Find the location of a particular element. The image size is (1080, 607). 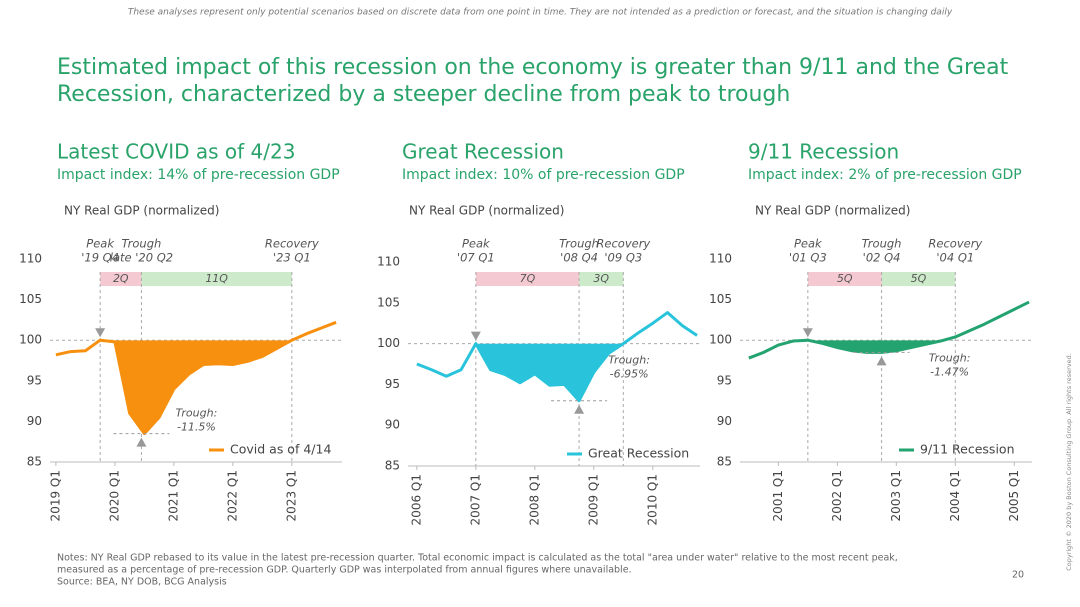

x-tick-label: 2005 Q1 is located at coordinates (1014, 495).